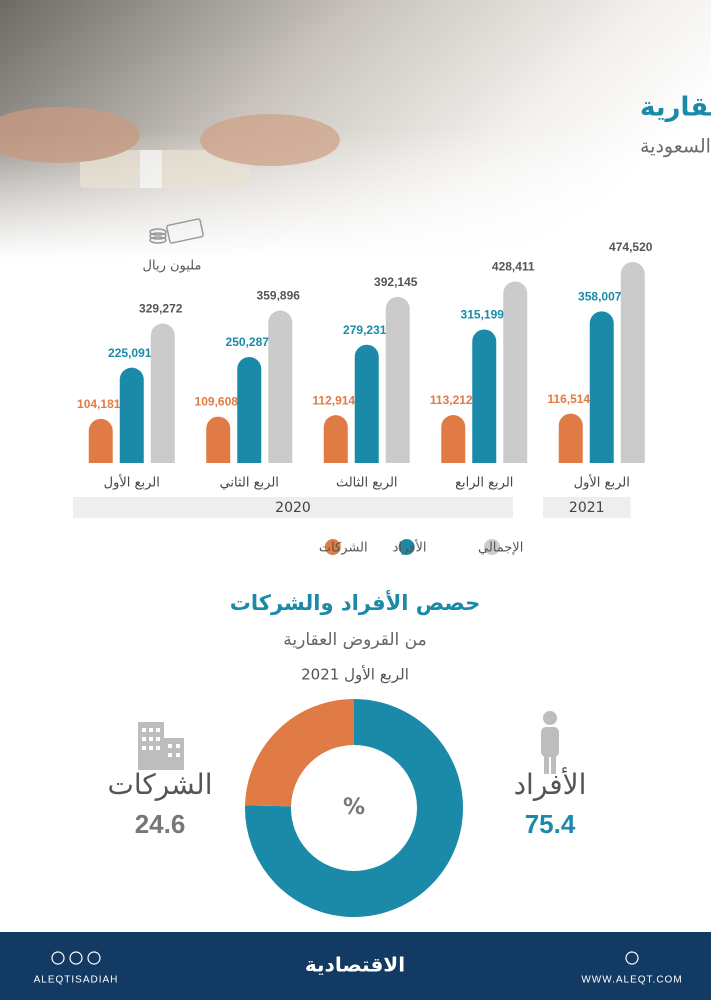  I want to click on value-label: 279,231, so click(365, 330).